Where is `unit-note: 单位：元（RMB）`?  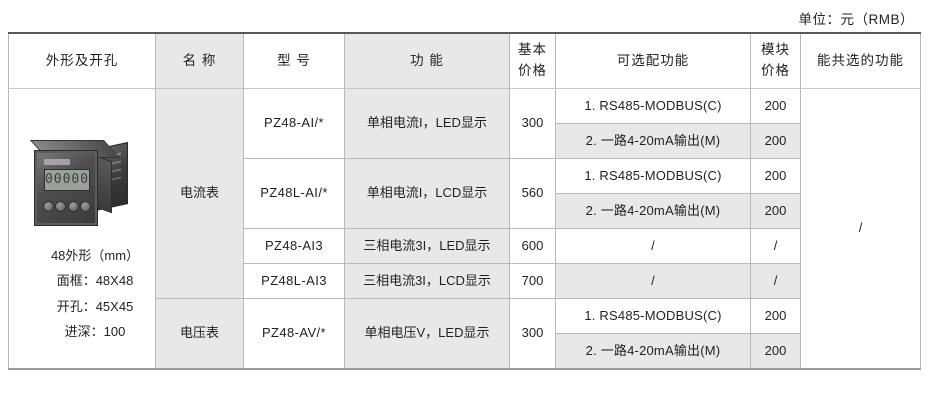 unit-note: 单位：元（RMB） is located at coordinates (856, 19).